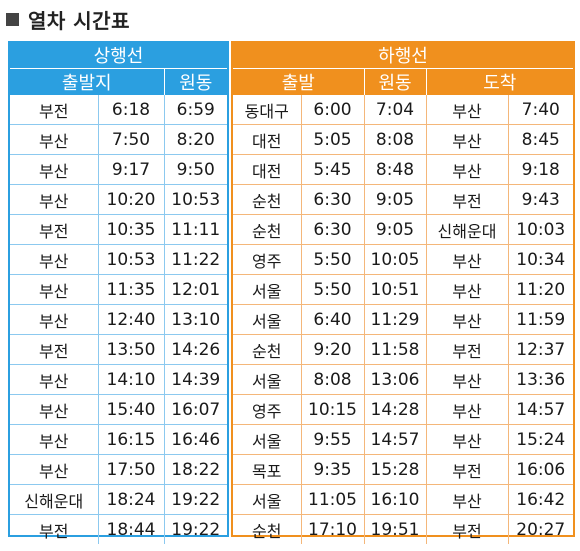 The image size is (580, 551). Describe the element at coordinates (332, 469) in the screenshot. I see `table-cell: 9:35` at that location.